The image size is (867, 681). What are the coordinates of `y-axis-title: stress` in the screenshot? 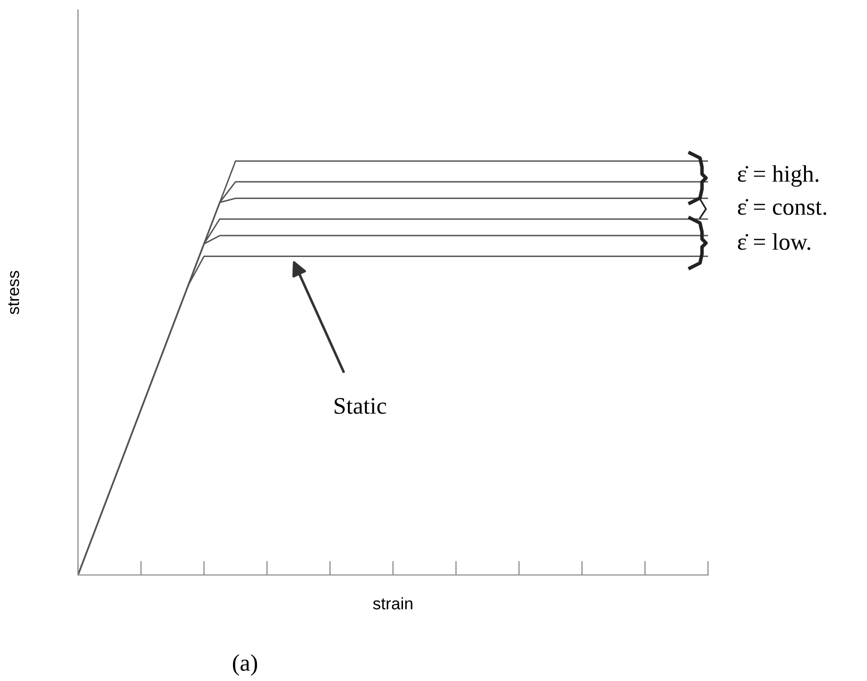 It's located at (14, 292).